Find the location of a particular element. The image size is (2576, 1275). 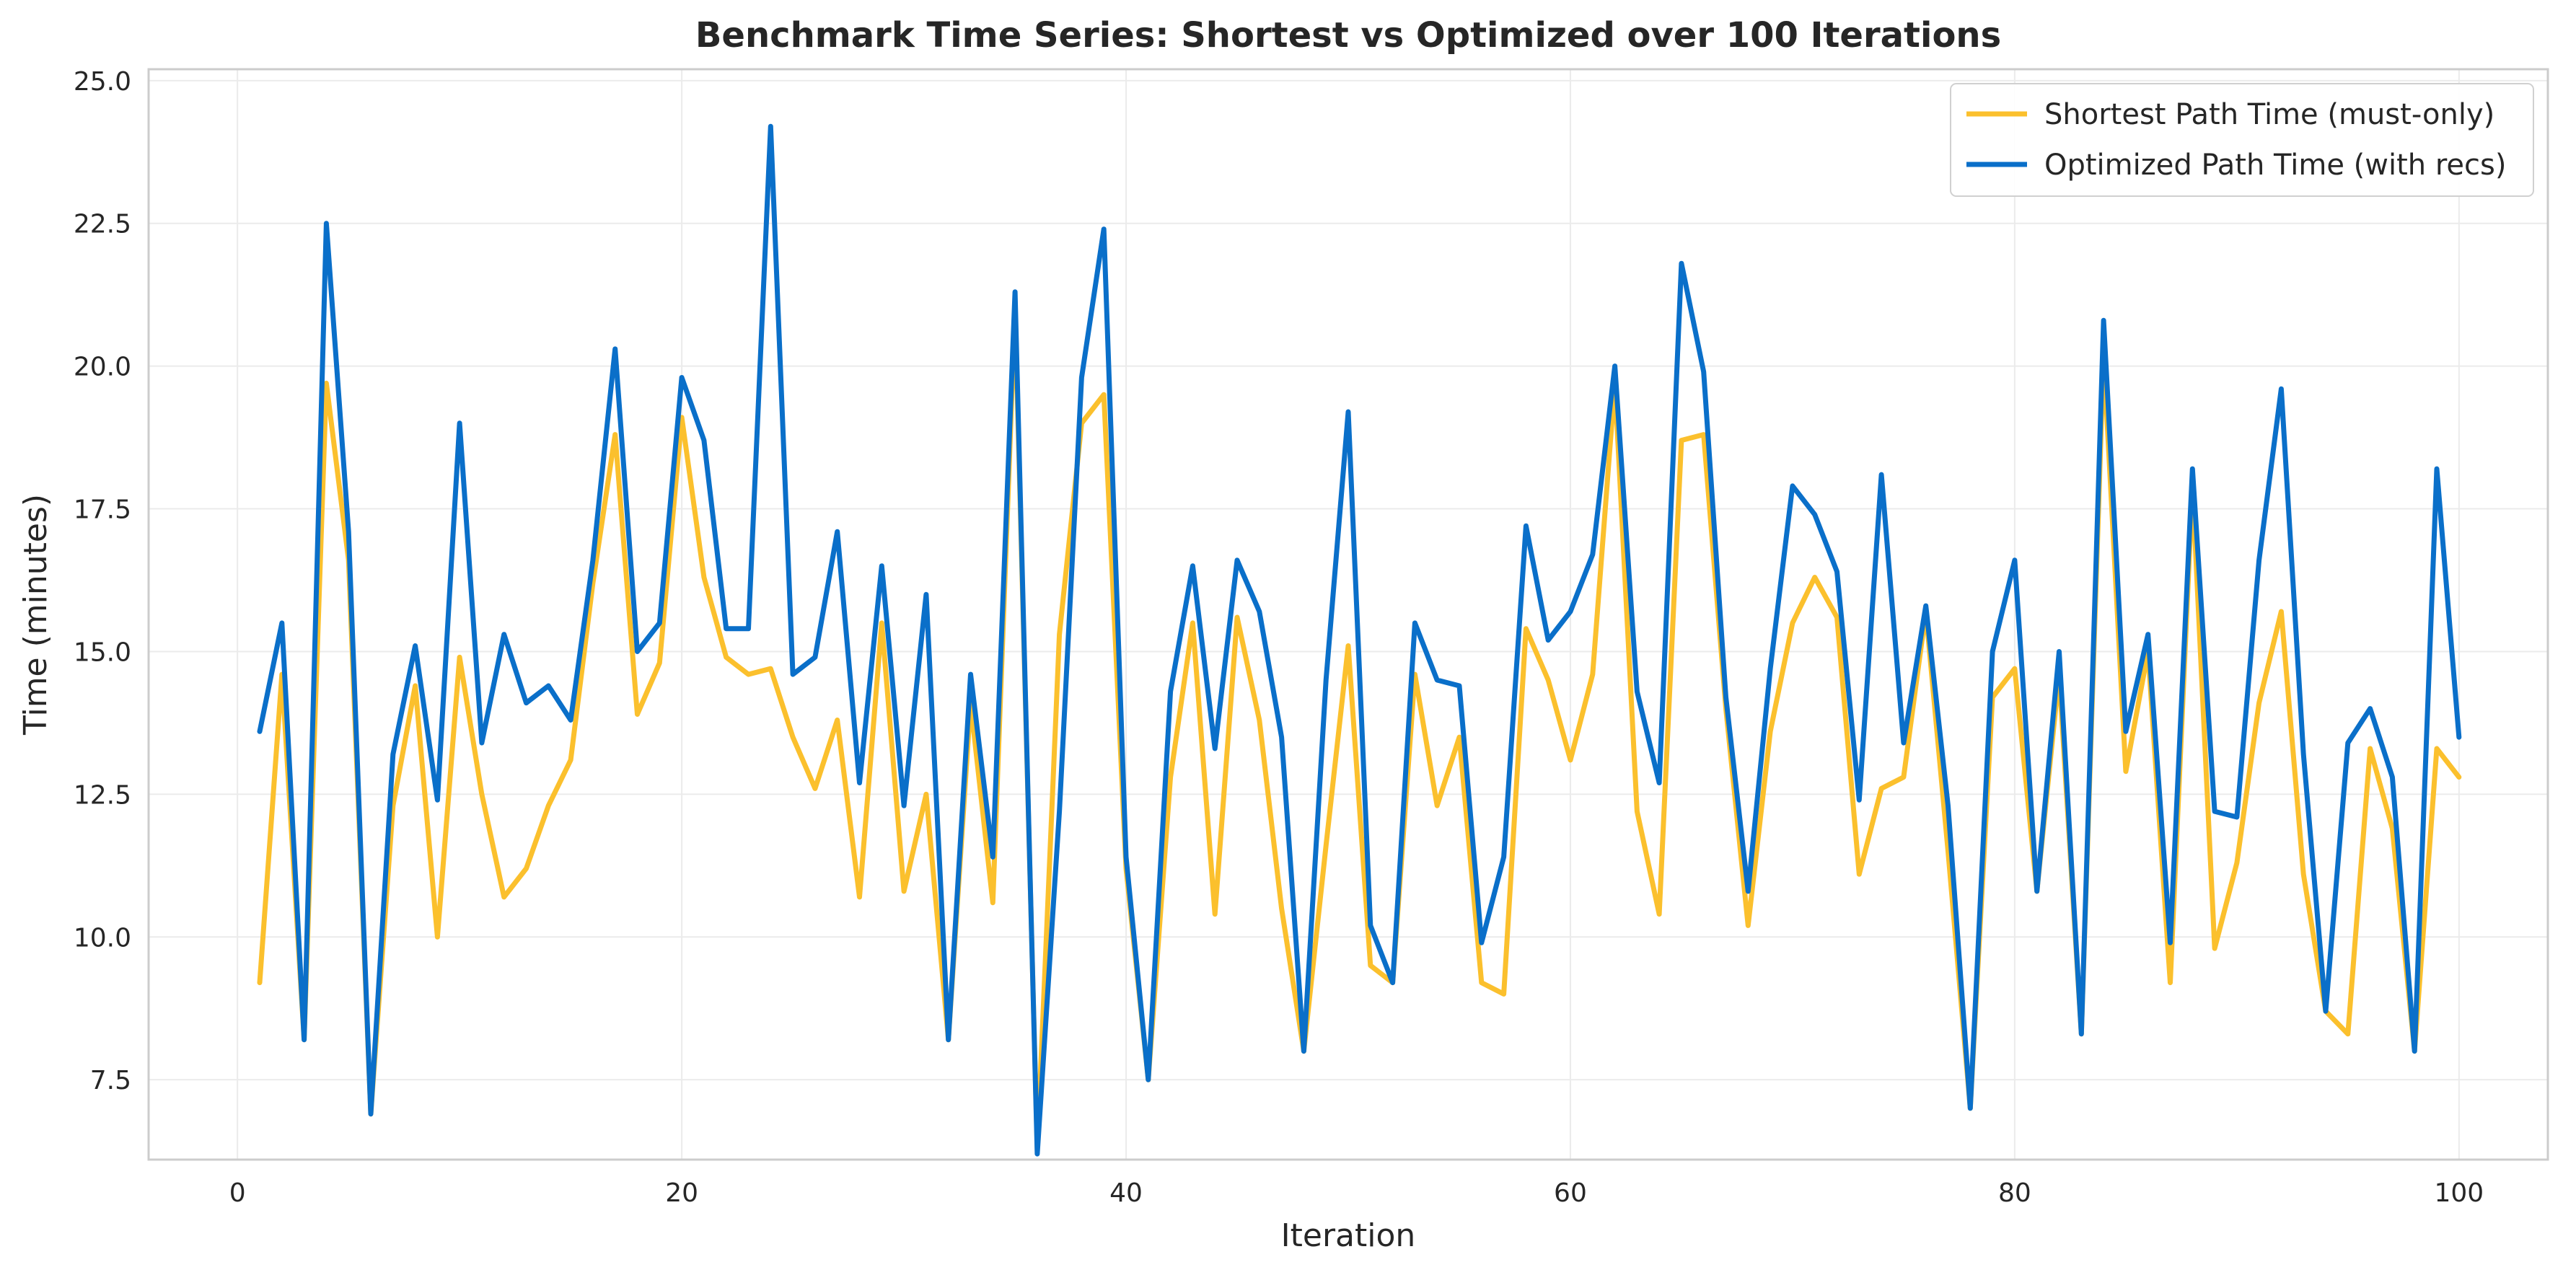

x-tick-label: 20 is located at coordinates (681, 1193).